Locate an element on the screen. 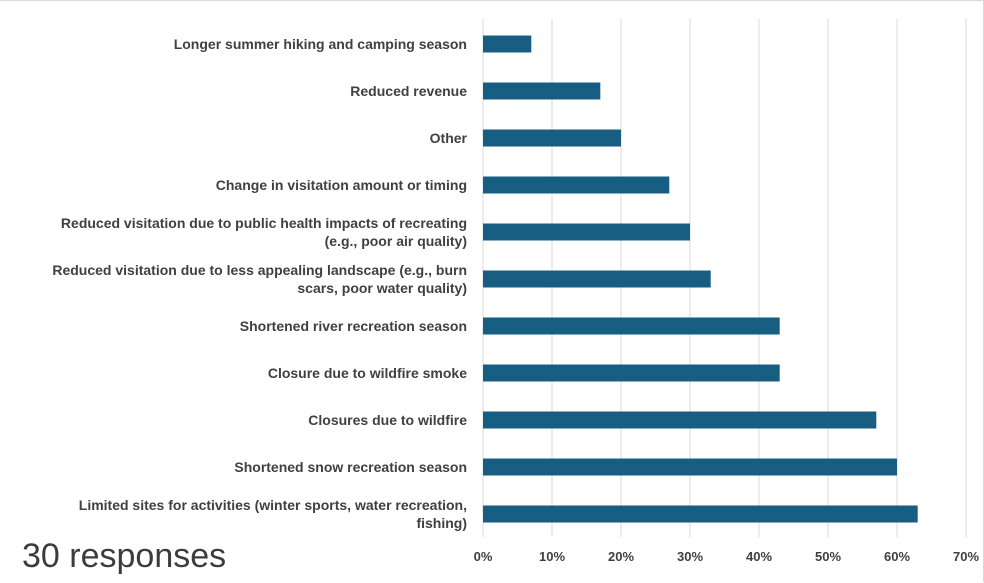 This screenshot has height=583, width=984. category-label: Change in visitation amount or timing is located at coordinates (341, 185).